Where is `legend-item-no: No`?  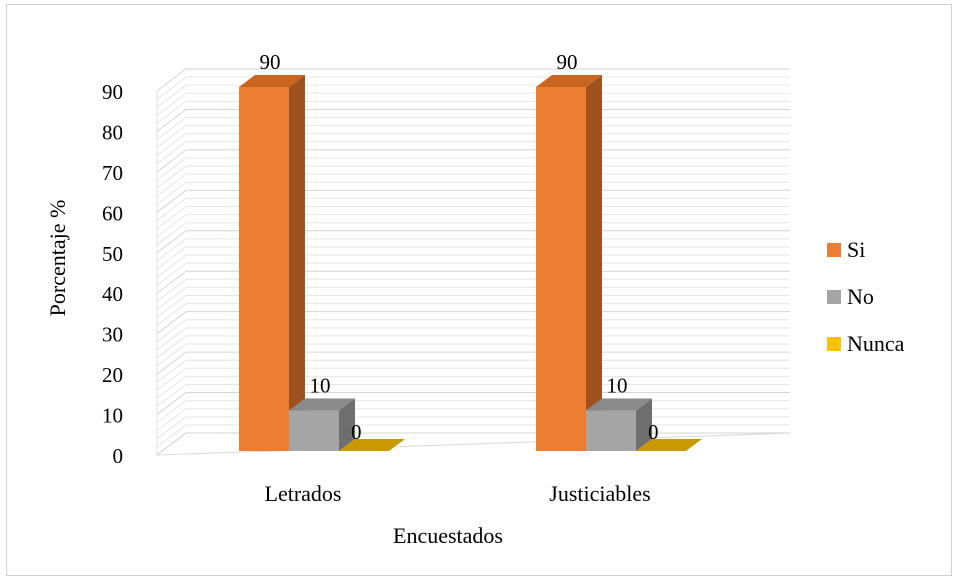 legend-item-no: No is located at coordinates (850, 296).